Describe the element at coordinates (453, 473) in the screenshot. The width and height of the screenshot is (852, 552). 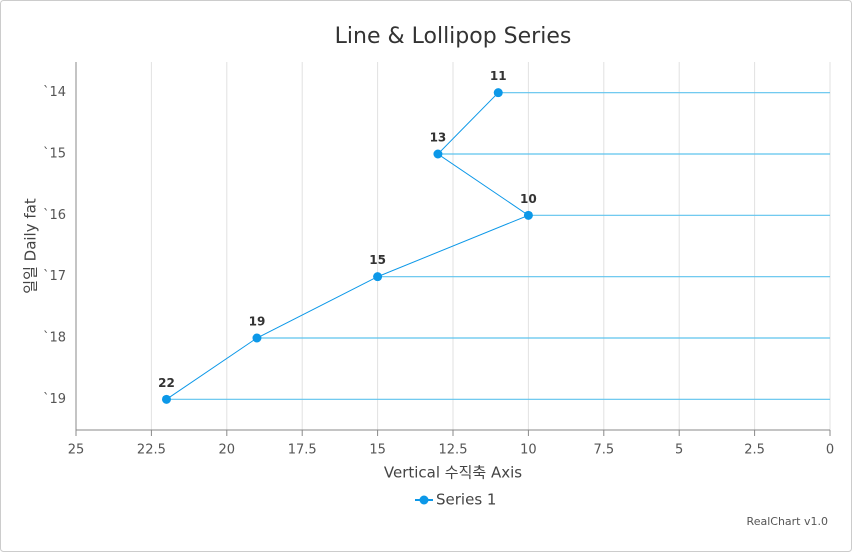
I see `x-axis-title: Vertical 수직축 Axis` at that location.